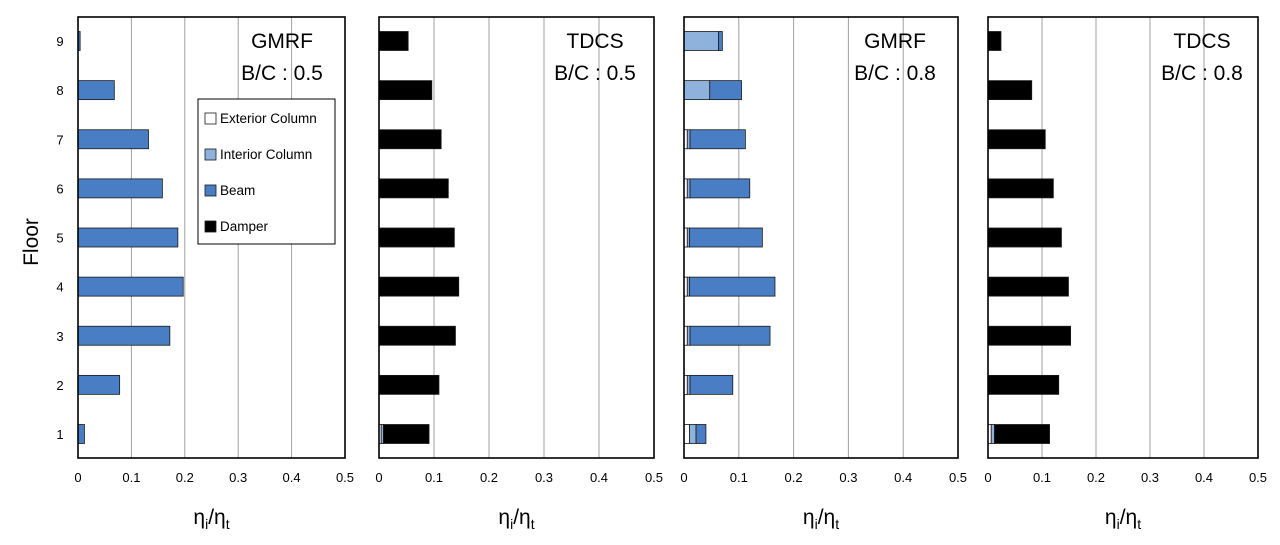 Image resolution: width=1280 pixels, height=545 pixels. I want to click on y-tick-label: 2, so click(59, 385).